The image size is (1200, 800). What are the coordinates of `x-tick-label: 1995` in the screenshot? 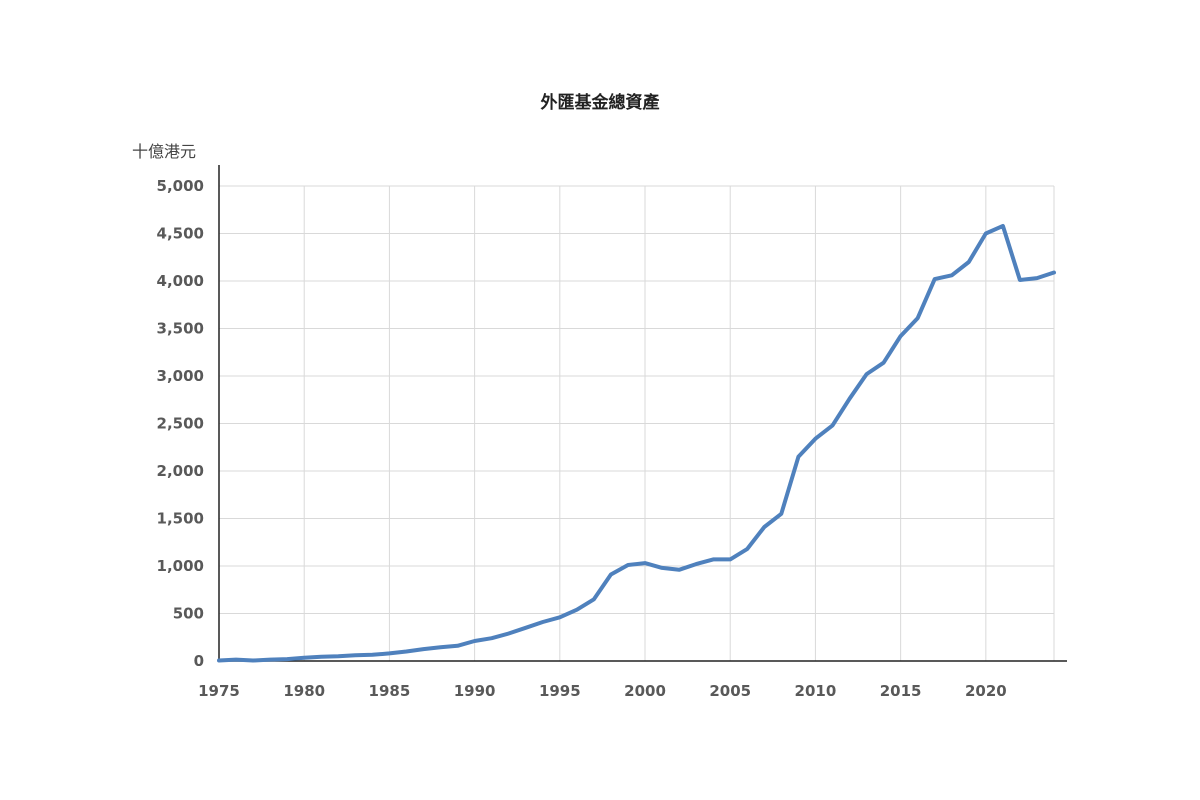 It's located at (560, 691).